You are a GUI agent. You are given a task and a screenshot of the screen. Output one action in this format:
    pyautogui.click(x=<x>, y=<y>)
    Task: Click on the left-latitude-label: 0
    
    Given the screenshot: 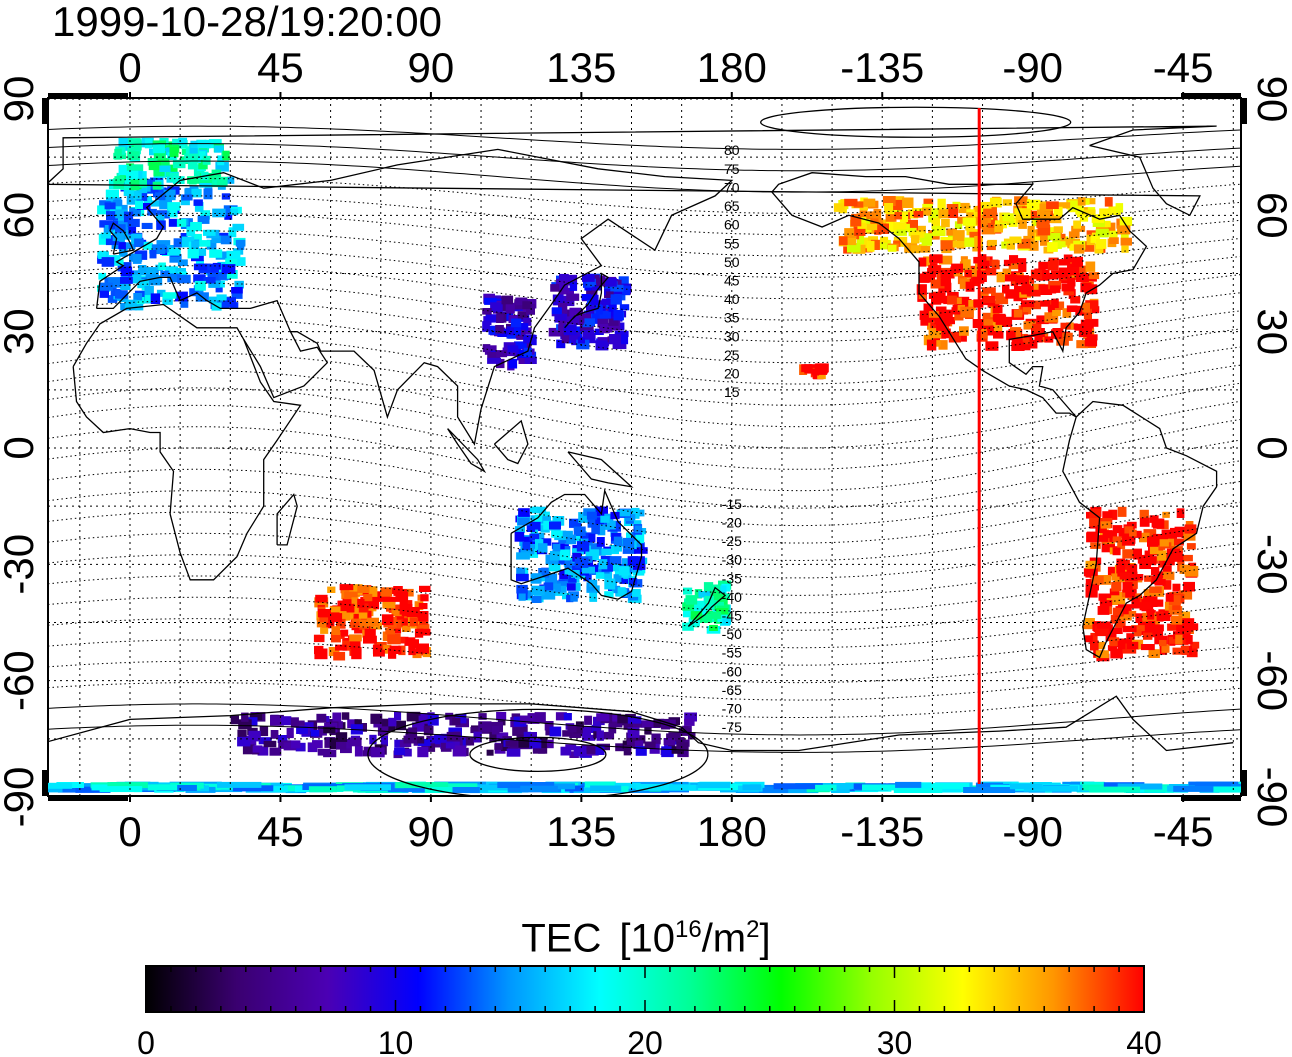 What is the action you would take?
    pyautogui.click(x=21, y=447)
    